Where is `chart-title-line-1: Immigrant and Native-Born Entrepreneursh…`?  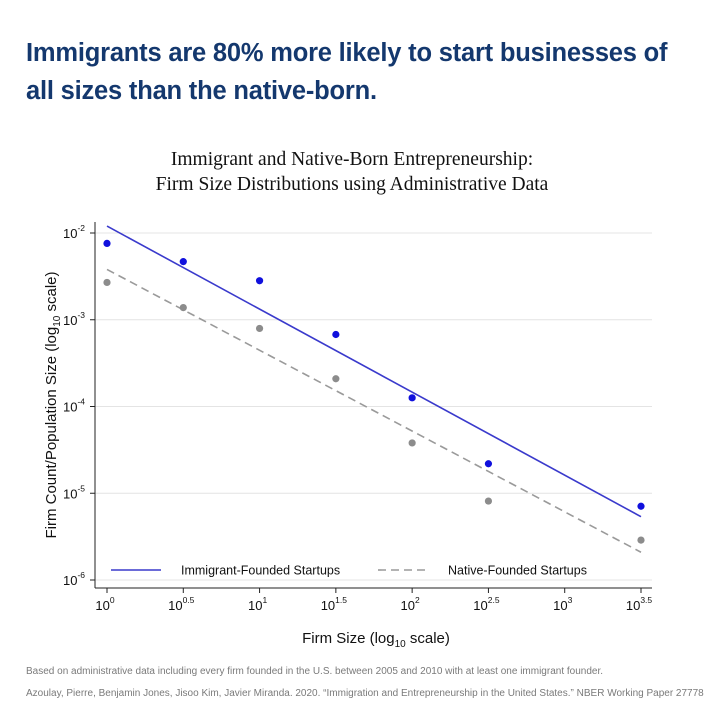 chart-title-line-1: Immigrant and Native-Born Entrepreneursh… is located at coordinates (352, 159).